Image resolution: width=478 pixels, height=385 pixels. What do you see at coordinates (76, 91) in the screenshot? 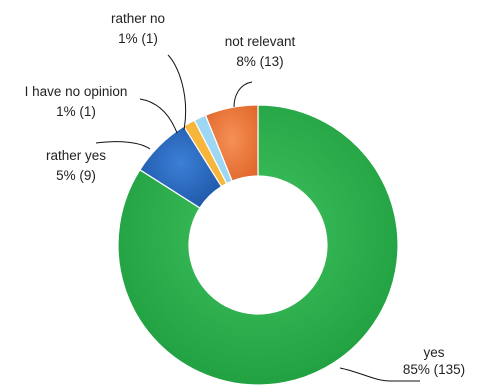
I see `label-name-i-have-no-opinion: I have no opinion` at bounding box center [76, 91].